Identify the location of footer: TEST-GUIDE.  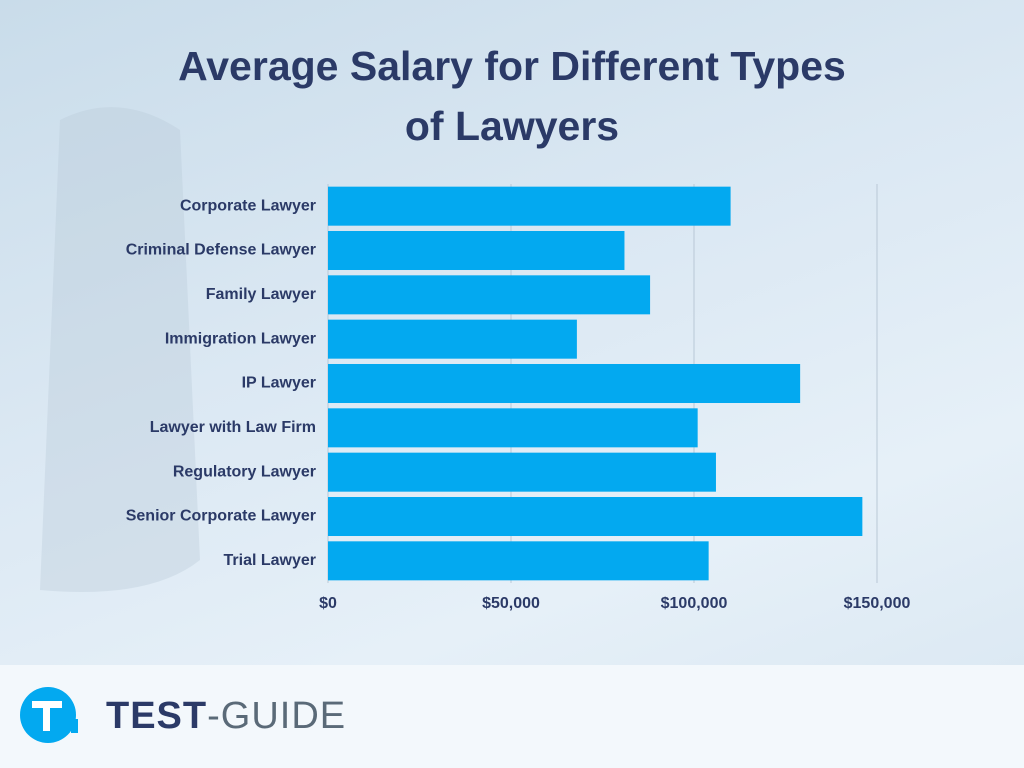
(512, 716).